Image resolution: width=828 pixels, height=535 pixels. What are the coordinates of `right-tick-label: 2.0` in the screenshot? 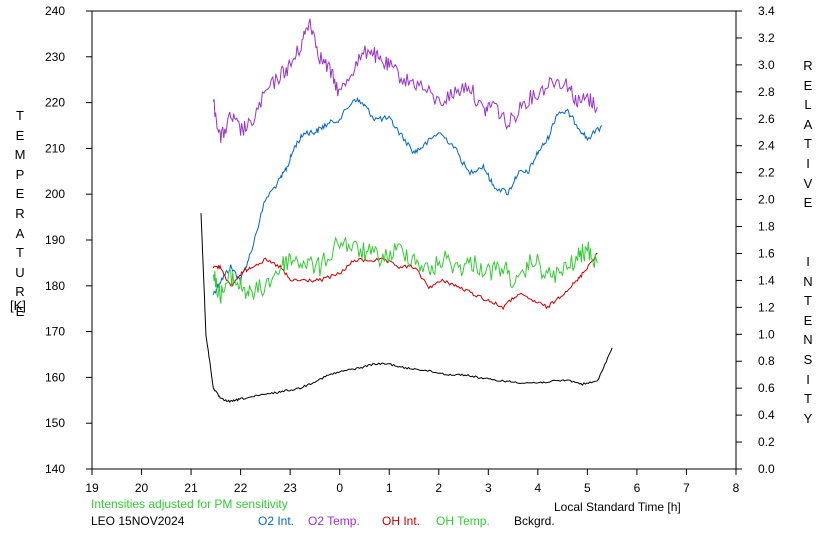 It's located at (766, 200).